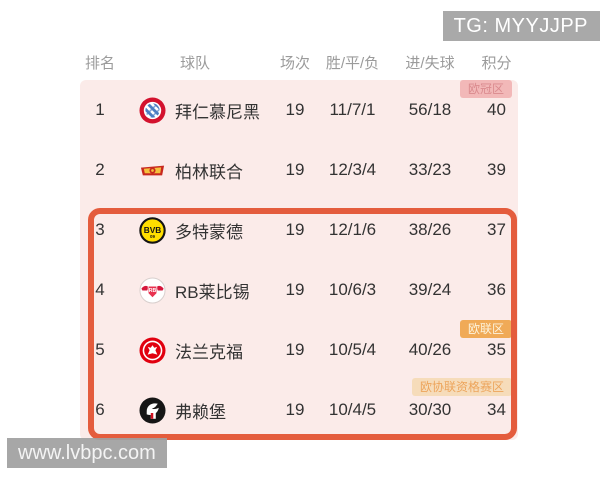  I want to click on points-cell: 36, so click(496, 289).